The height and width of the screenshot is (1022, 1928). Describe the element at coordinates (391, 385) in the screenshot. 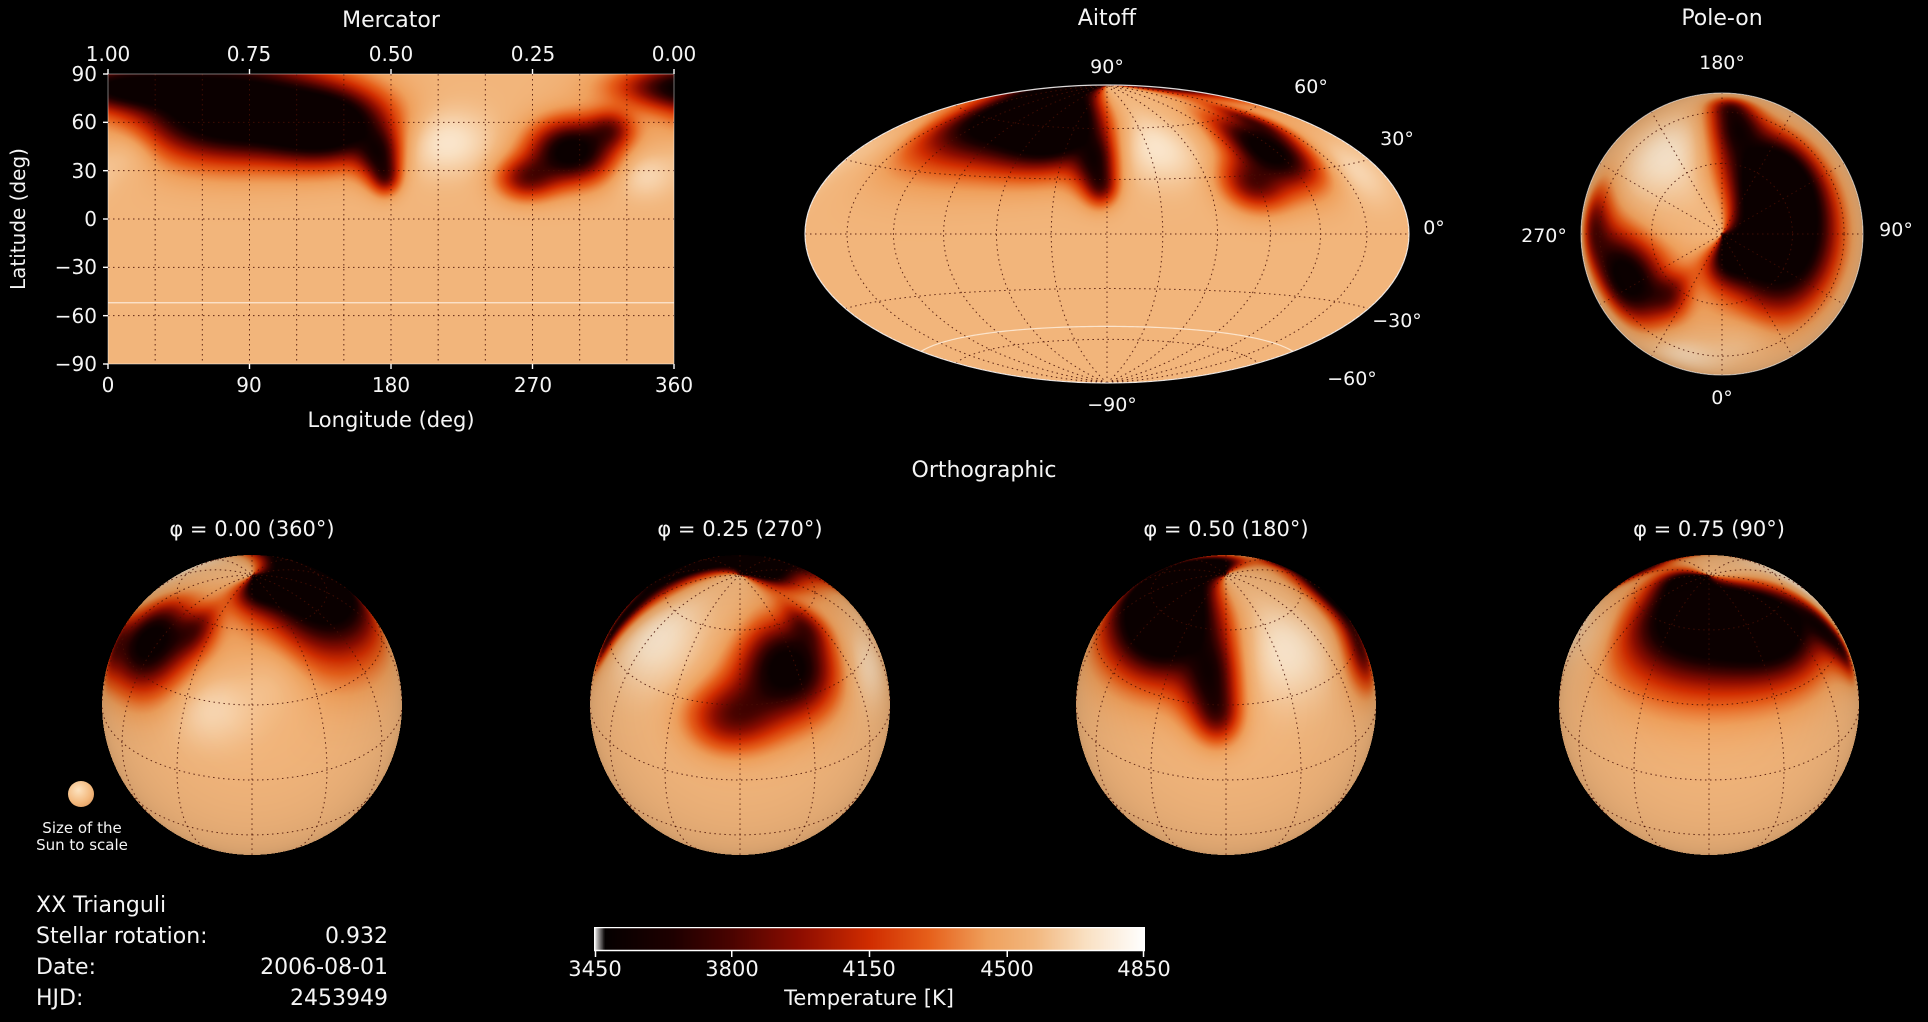

I see `lon-tick: 180` at that location.